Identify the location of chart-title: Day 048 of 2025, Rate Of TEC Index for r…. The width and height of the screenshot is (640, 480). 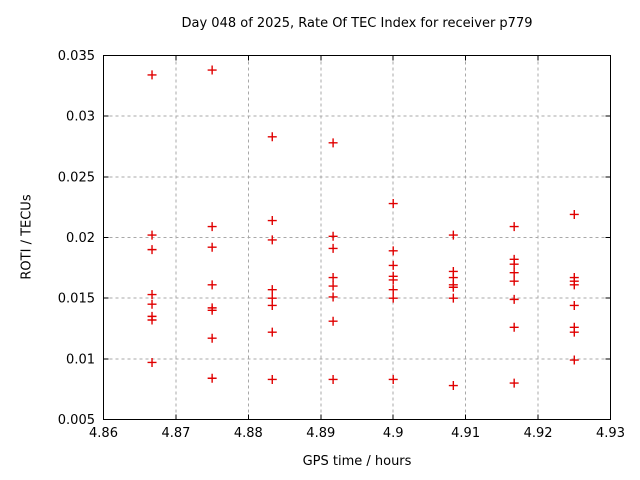
(357, 23).